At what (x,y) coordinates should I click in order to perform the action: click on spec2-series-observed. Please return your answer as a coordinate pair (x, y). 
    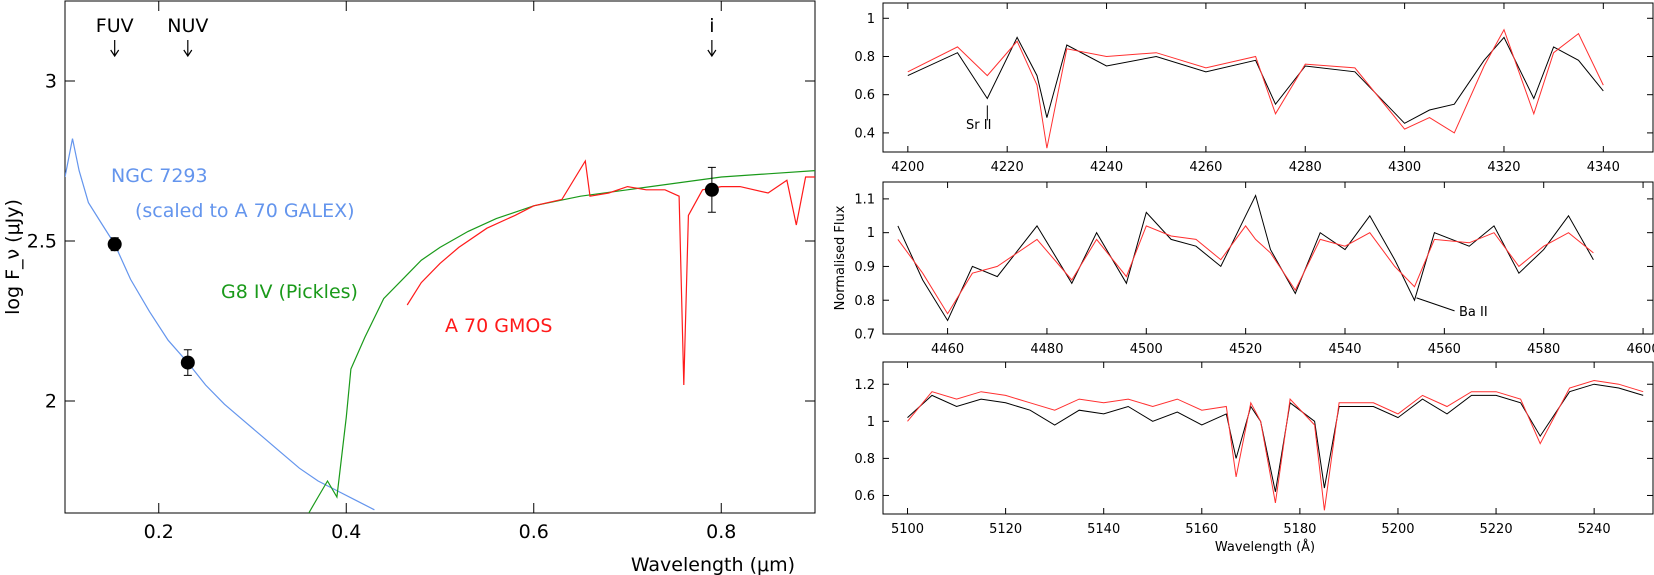
    Looking at the image, I should click on (1245, 258).